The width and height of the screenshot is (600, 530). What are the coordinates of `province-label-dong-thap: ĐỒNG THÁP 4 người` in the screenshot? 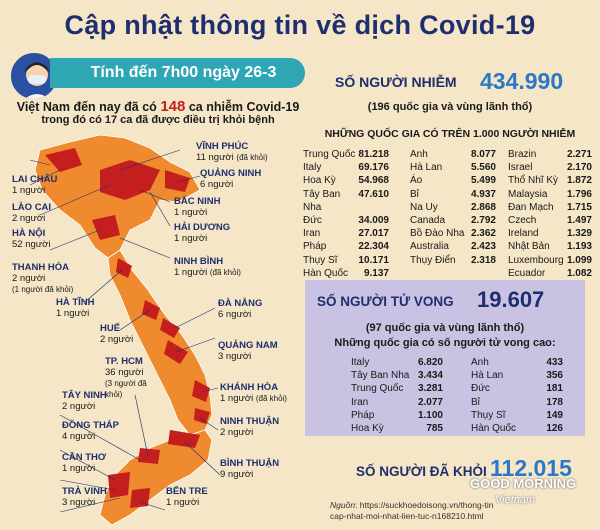 It's located at (90, 431).